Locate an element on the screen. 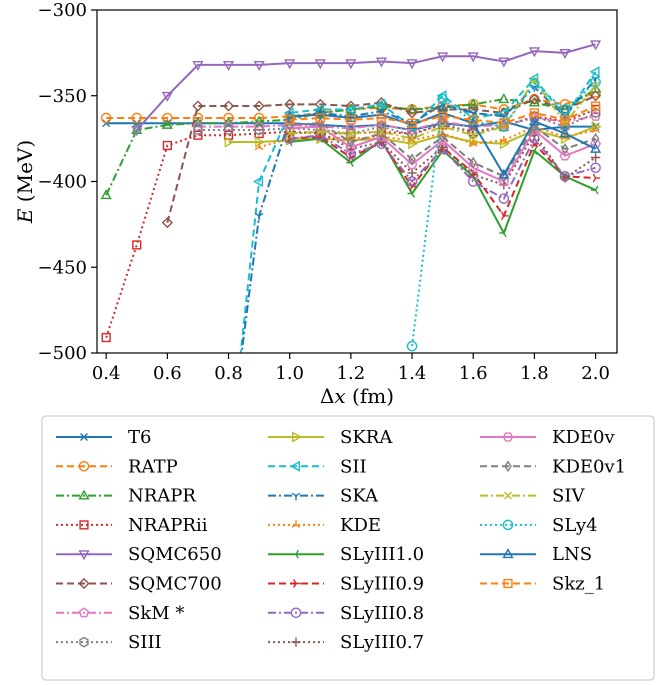  legend-entry-sly4: SLy4 is located at coordinates (539, 525).